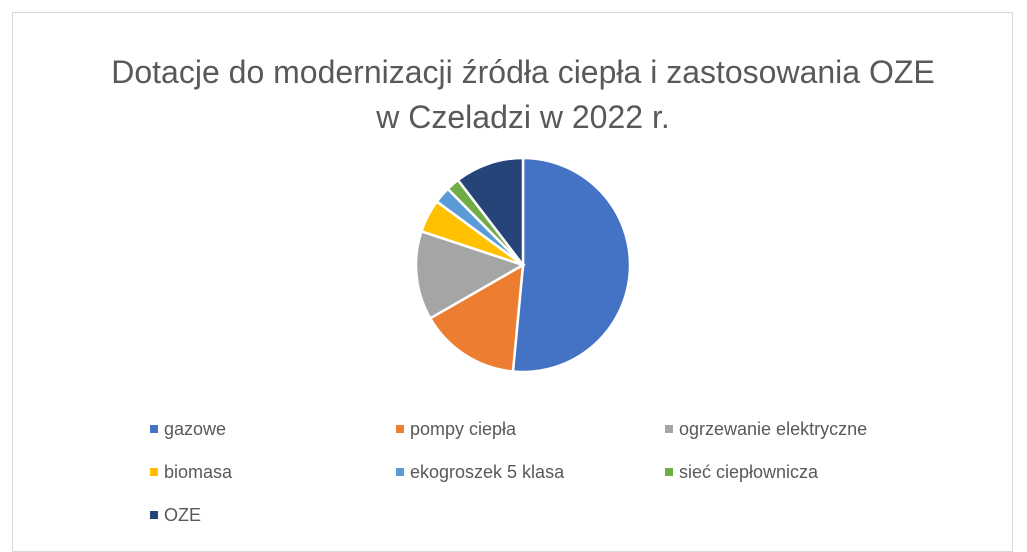 The image size is (1027, 552). Describe the element at coordinates (195, 429) in the screenshot. I see `legend-label: gazowe` at that location.